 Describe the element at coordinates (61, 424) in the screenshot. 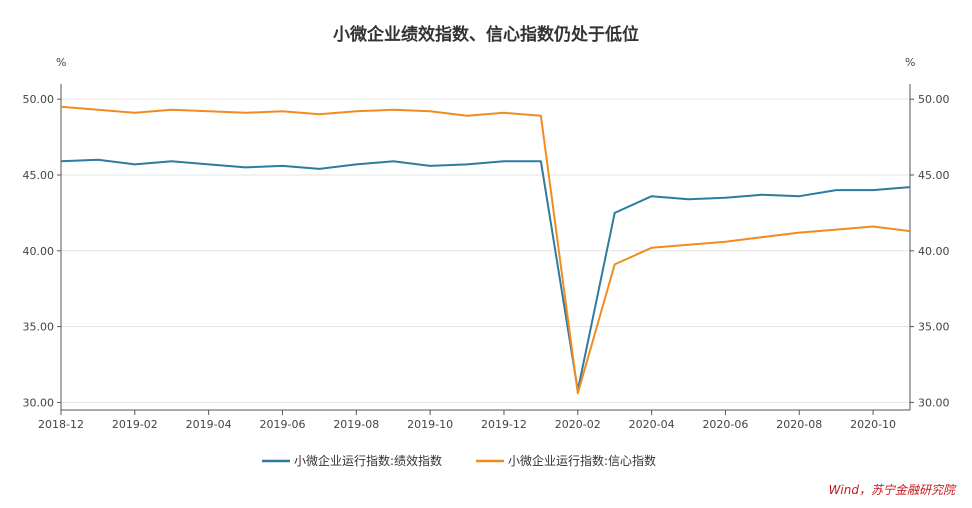

I see `x-tick-label: 2018-12` at that location.